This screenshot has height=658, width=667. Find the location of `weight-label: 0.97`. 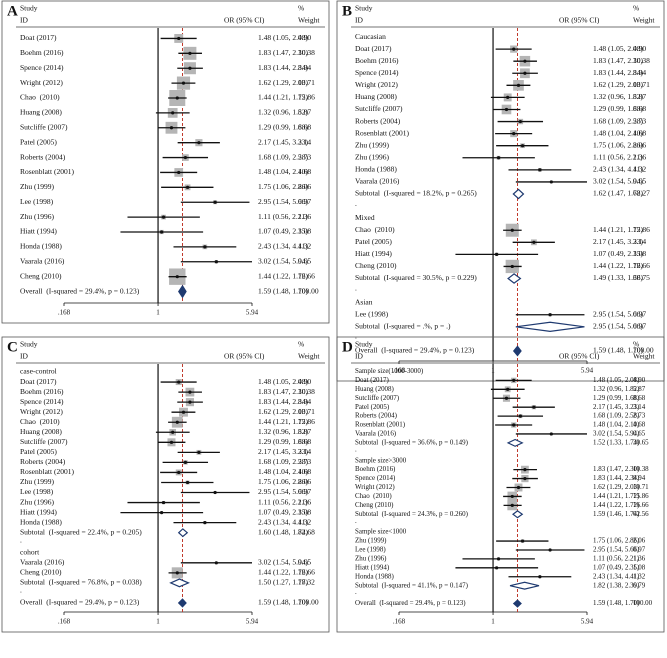

weight-label: 0.97 is located at coordinates (639, 326).